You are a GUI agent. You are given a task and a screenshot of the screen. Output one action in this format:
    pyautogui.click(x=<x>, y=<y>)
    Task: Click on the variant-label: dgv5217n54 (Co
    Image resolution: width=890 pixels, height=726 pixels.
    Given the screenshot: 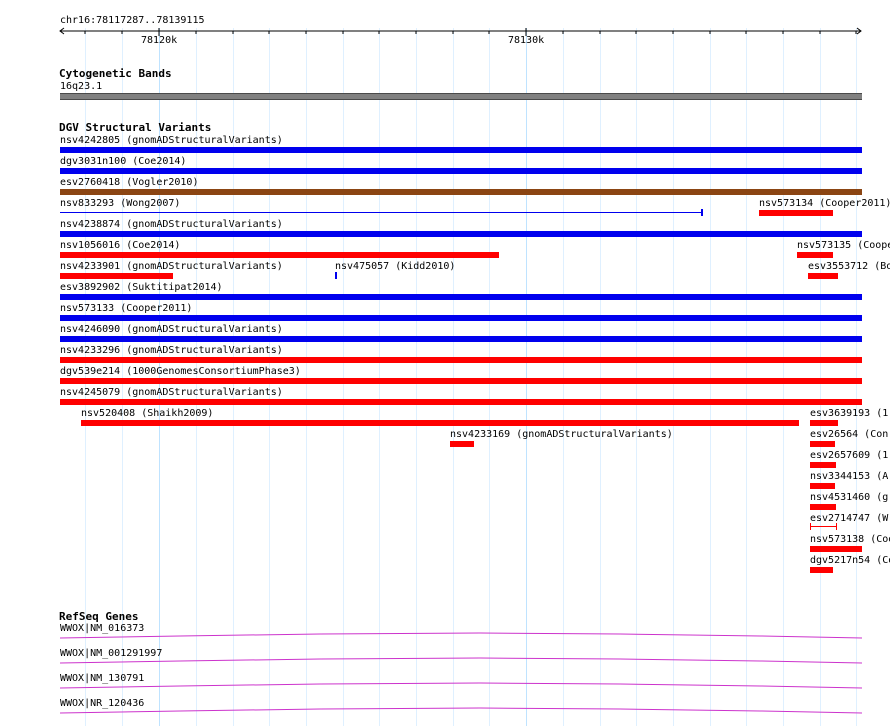 What is the action you would take?
    pyautogui.click(x=850, y=560)
    